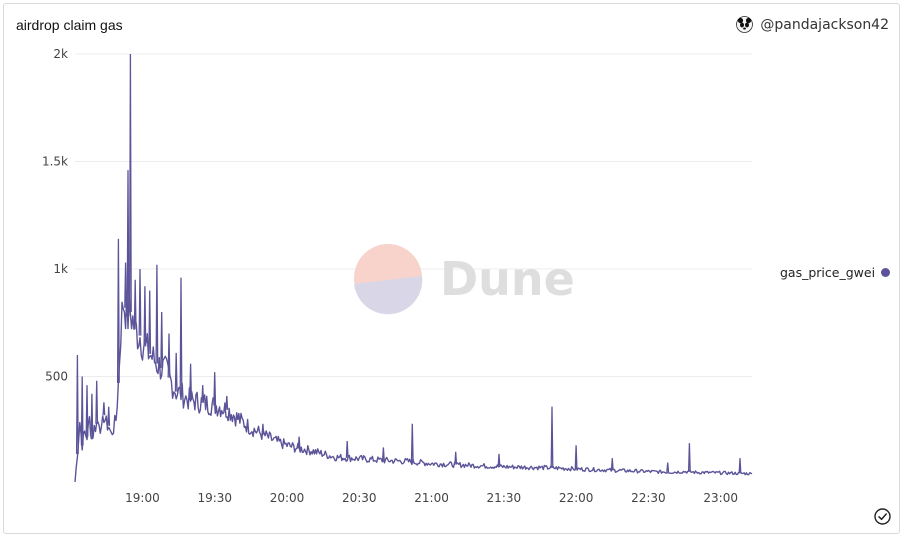  What do you see at coordinates (142, 498) in the screenshot?
I see `x-tick-label: 19:00` at bounding box center [142, 498].